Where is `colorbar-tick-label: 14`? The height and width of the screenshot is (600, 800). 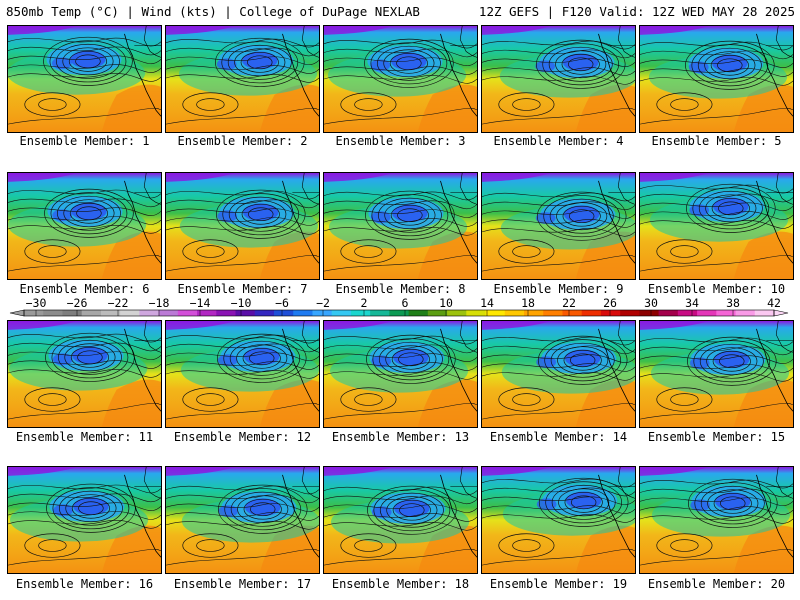
colorbar-tick-label: 14 is located at coordinates (487, 304).